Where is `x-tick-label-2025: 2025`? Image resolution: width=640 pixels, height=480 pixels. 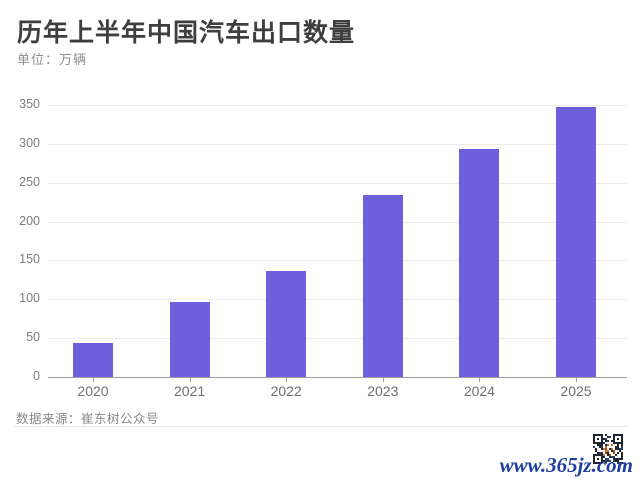
x-tick-label-2025: 2025 is located at coordinates (576, 391).